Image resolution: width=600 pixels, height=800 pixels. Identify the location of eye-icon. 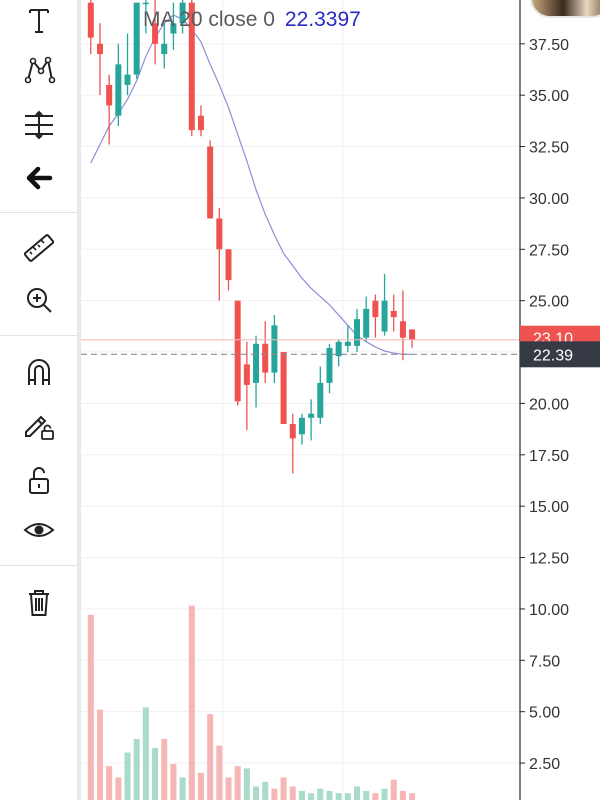
(39, 530).